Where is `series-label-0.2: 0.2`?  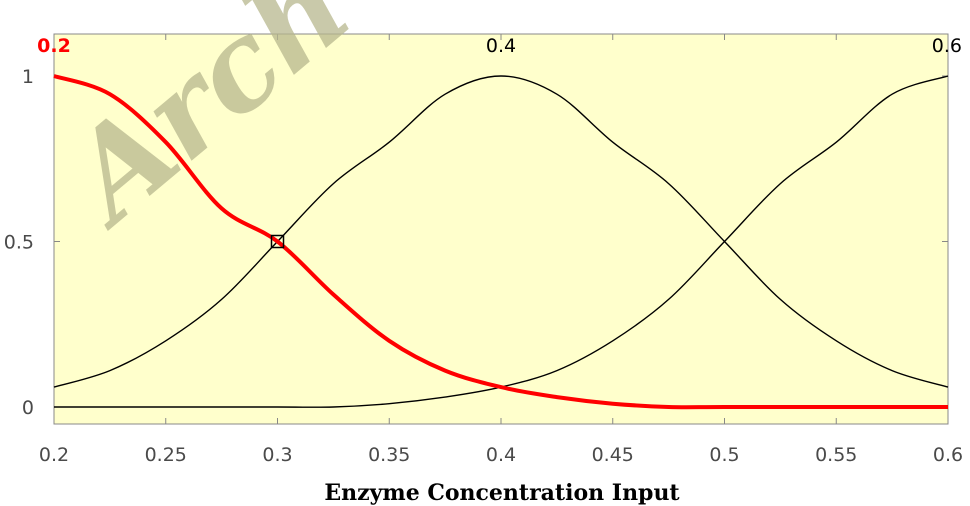
series-label-0.2: 0.2 is located at coordinates (54, 46).